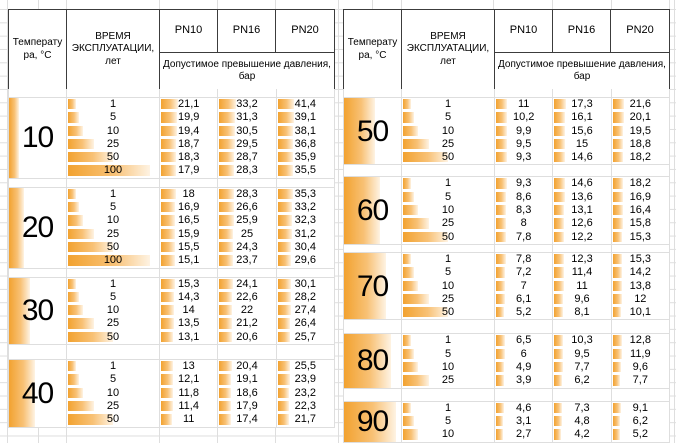 Image resolution: width=676 pixels, height=443 pixels. What do you see at coordinates (38, 49) in the screenshot?
I see `temperature-header-cell: Температура, °С` at bounding box center [38, 49].